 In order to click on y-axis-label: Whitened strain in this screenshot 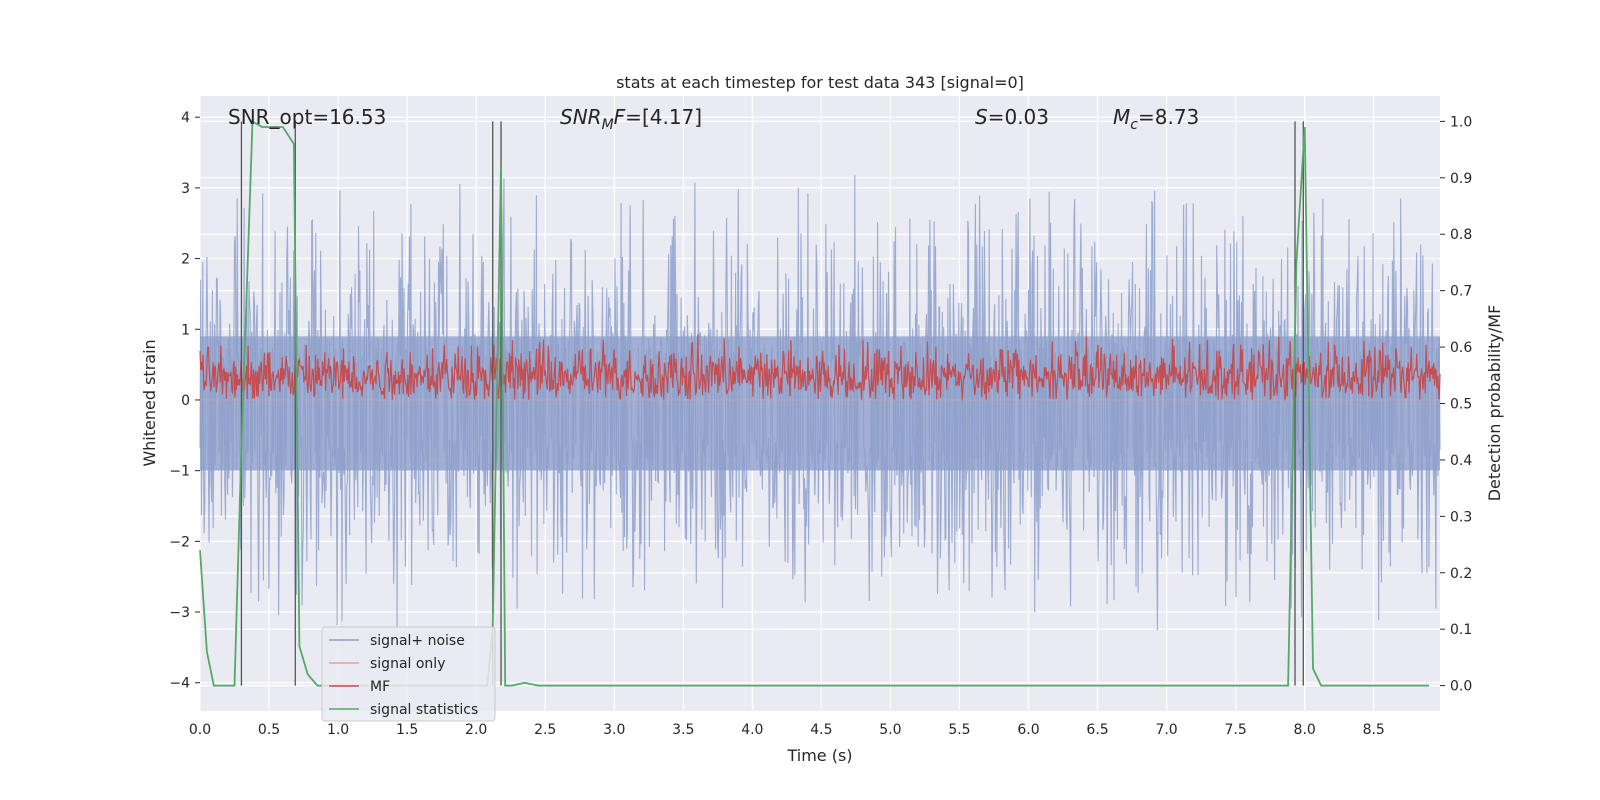, I will do `click(149, 402)`.